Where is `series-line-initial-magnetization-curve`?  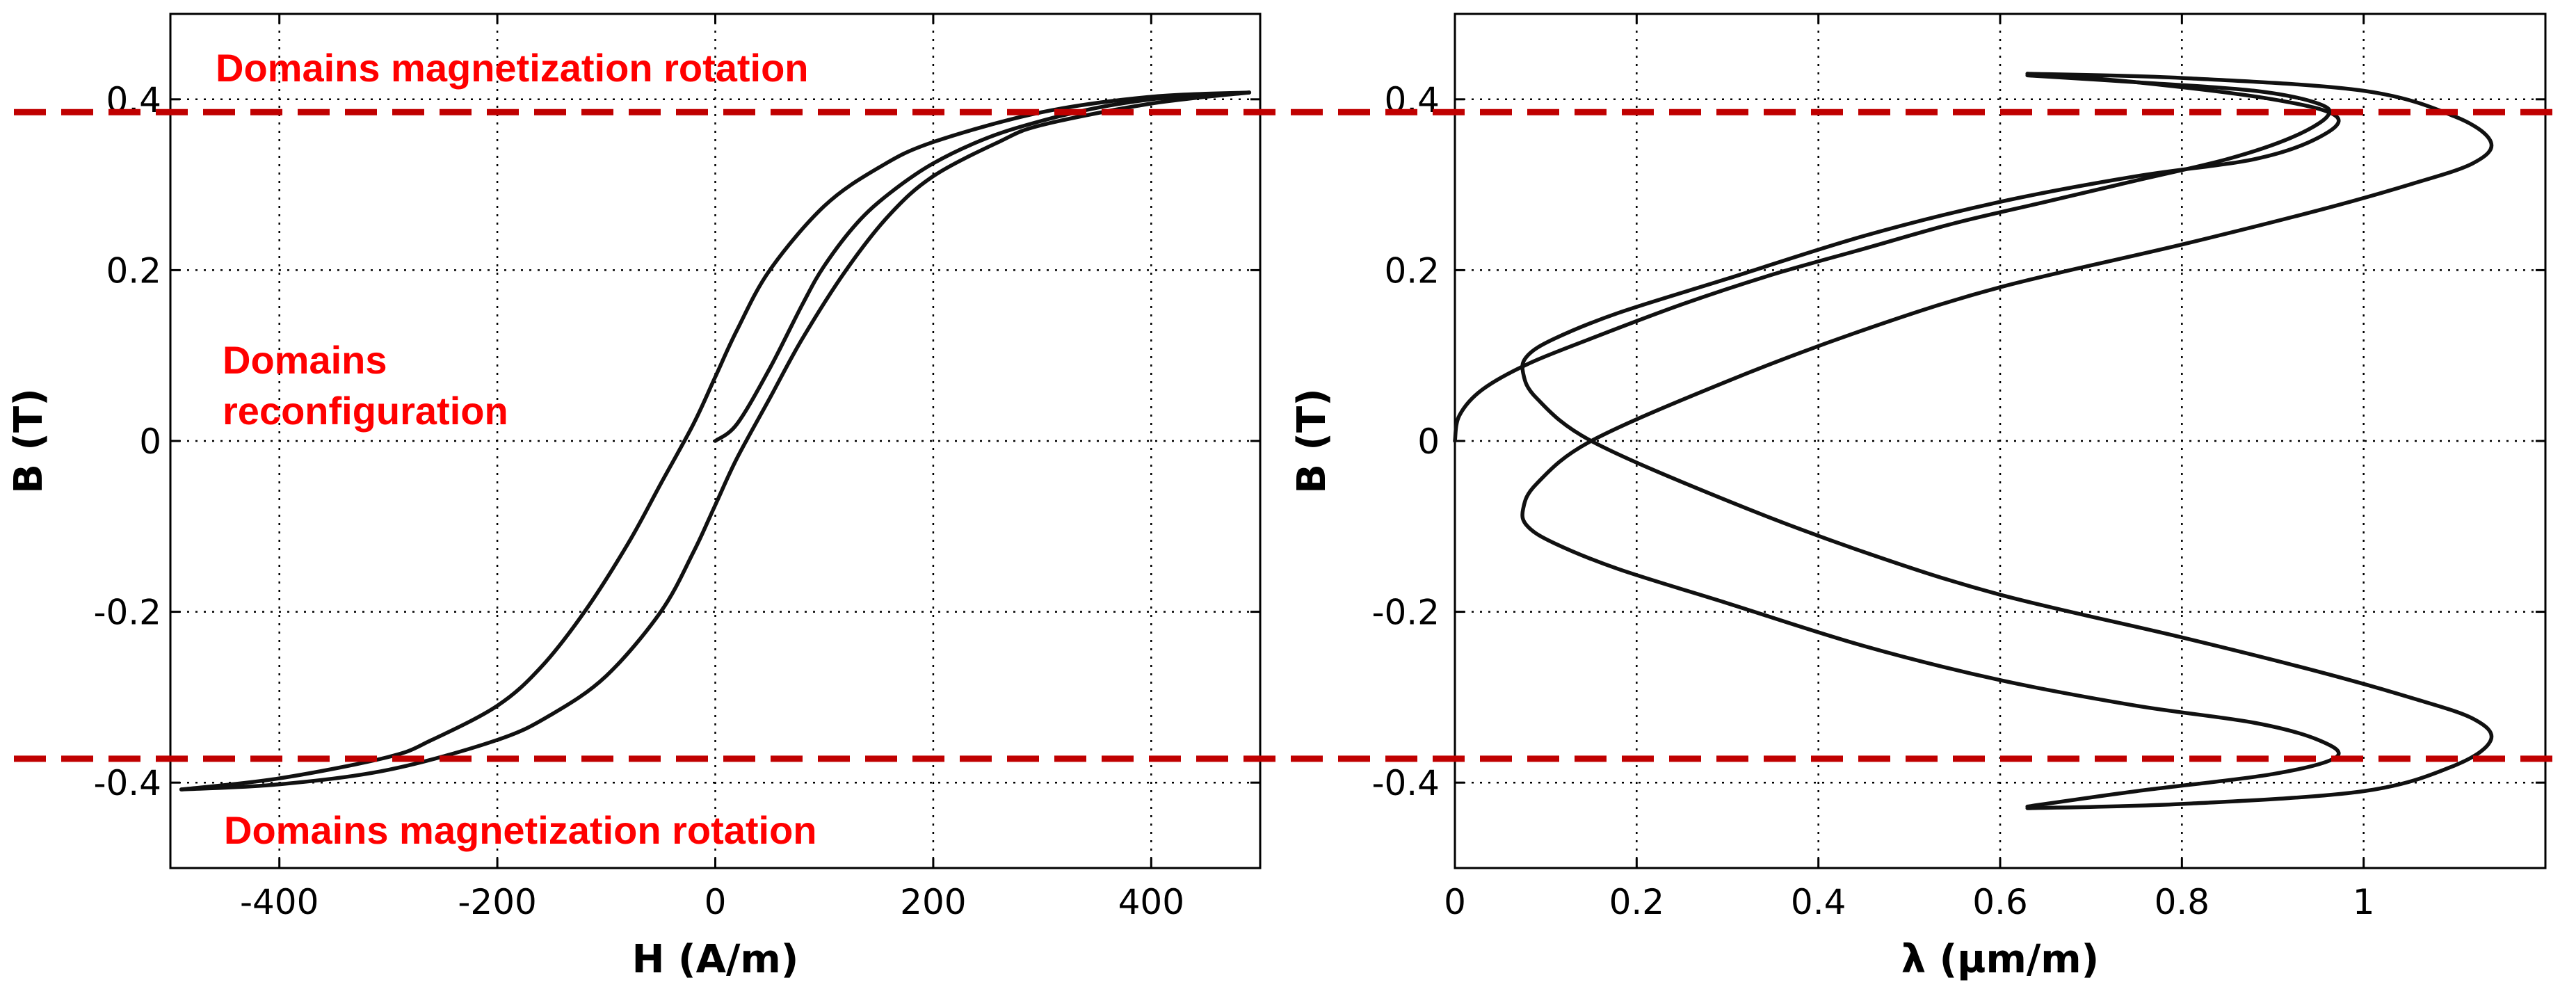 series-line-initial-magnetization-curve is located at coordinates (983, 266).